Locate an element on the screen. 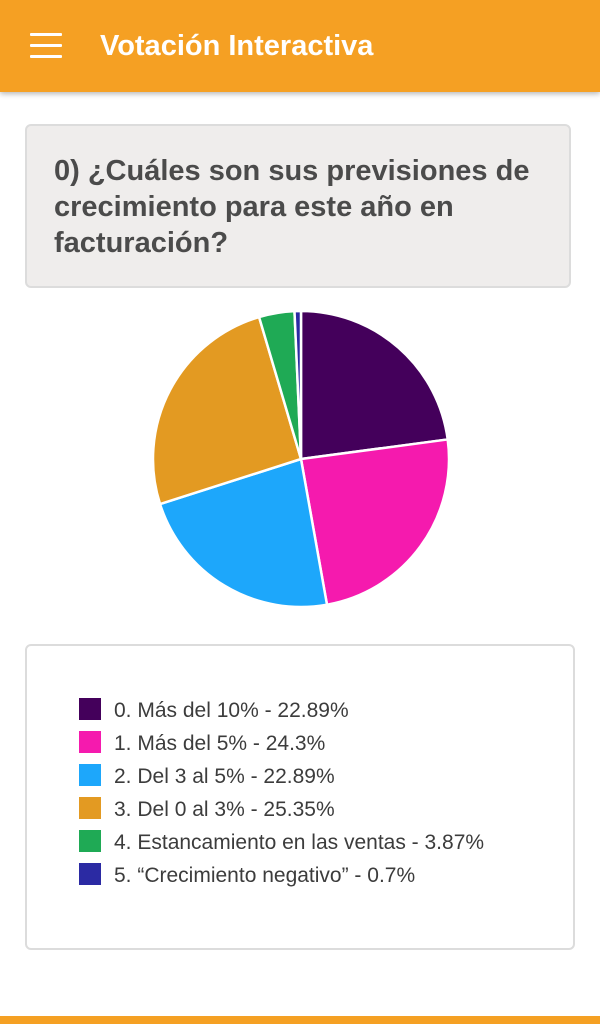  pie-chart-svg is located at coordinates (301, 459).